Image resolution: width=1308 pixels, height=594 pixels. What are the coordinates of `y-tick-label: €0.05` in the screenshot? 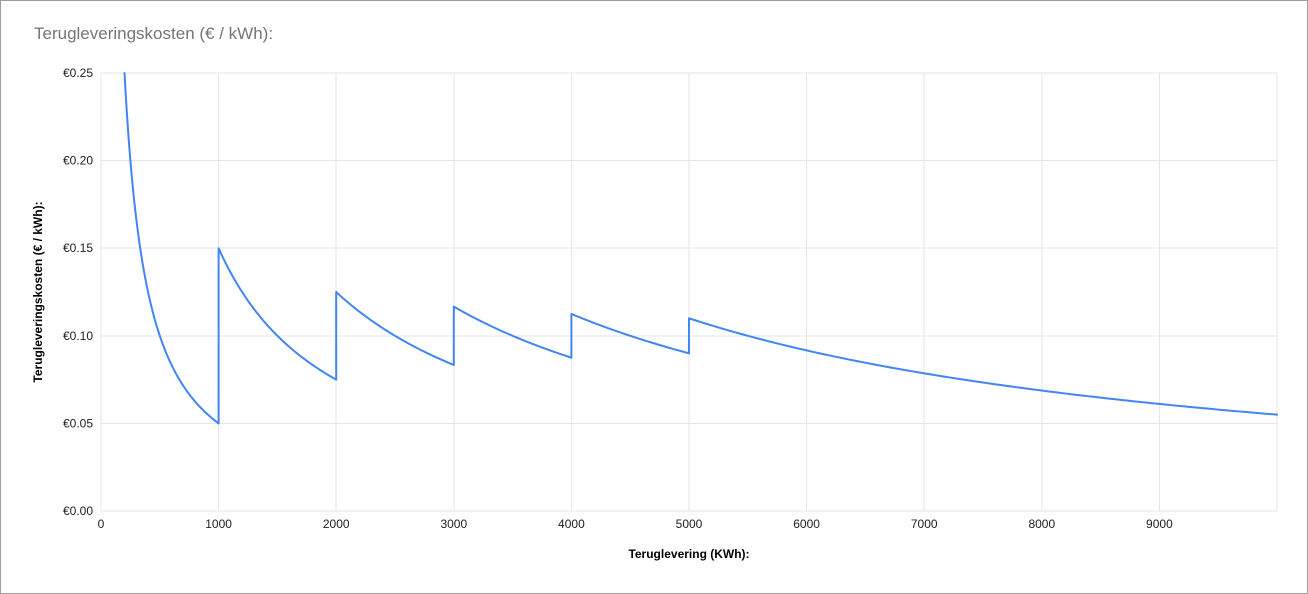 It's located at (78, 423).